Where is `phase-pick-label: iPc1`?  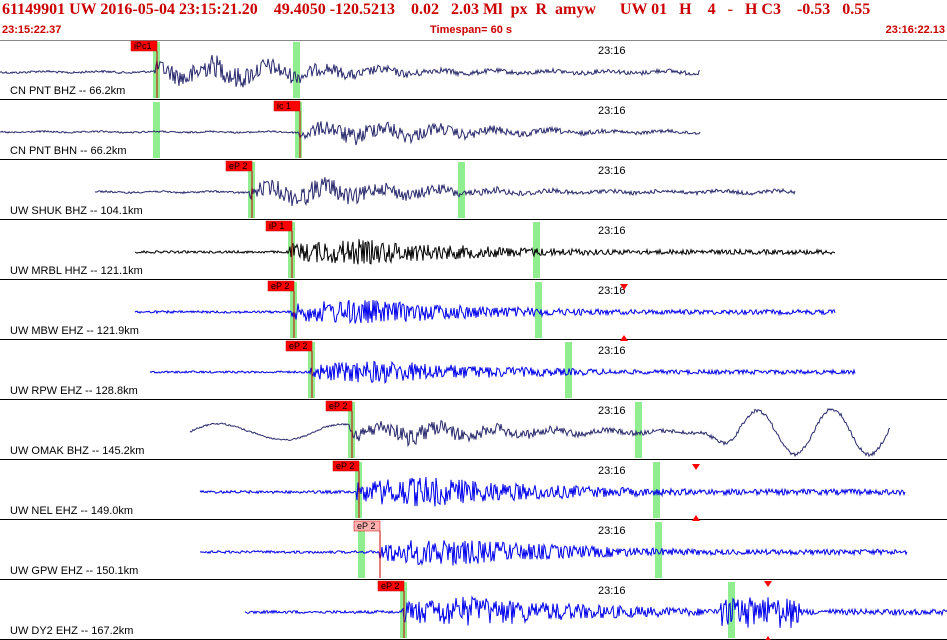
phase-pick-label: iPc1 is located at coordinates (143, 46).